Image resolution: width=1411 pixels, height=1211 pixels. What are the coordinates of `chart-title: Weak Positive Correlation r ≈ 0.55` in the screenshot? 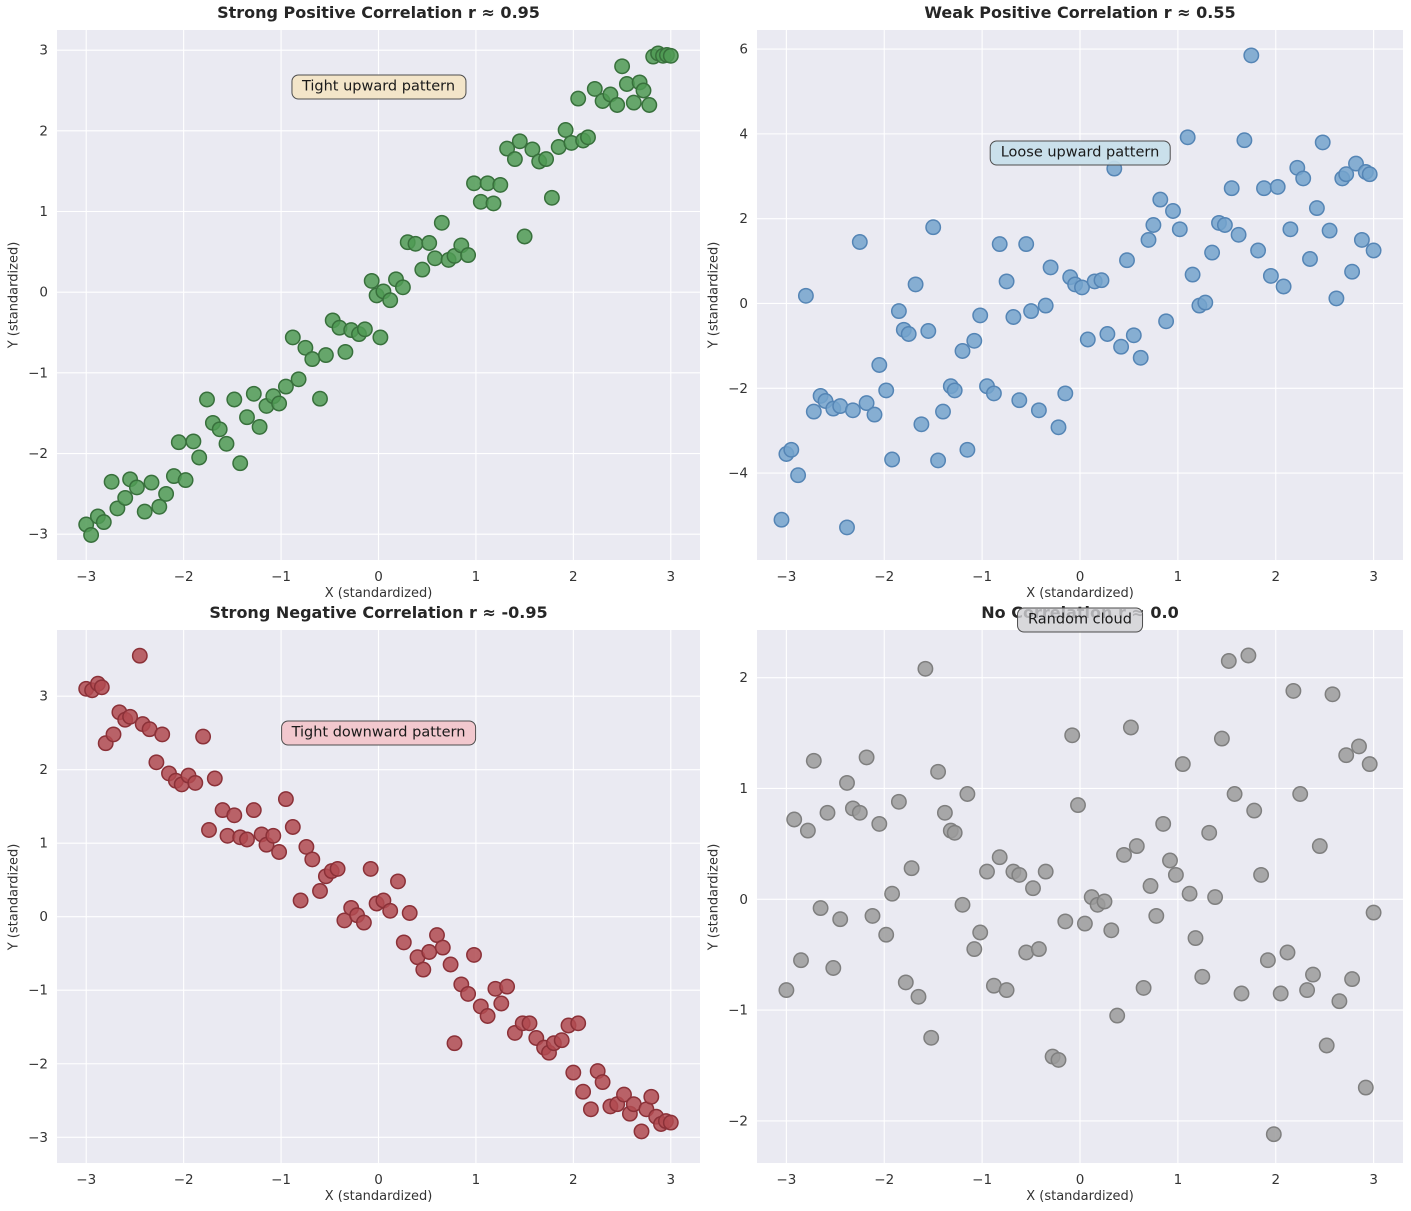 It's located at (1080, 12).